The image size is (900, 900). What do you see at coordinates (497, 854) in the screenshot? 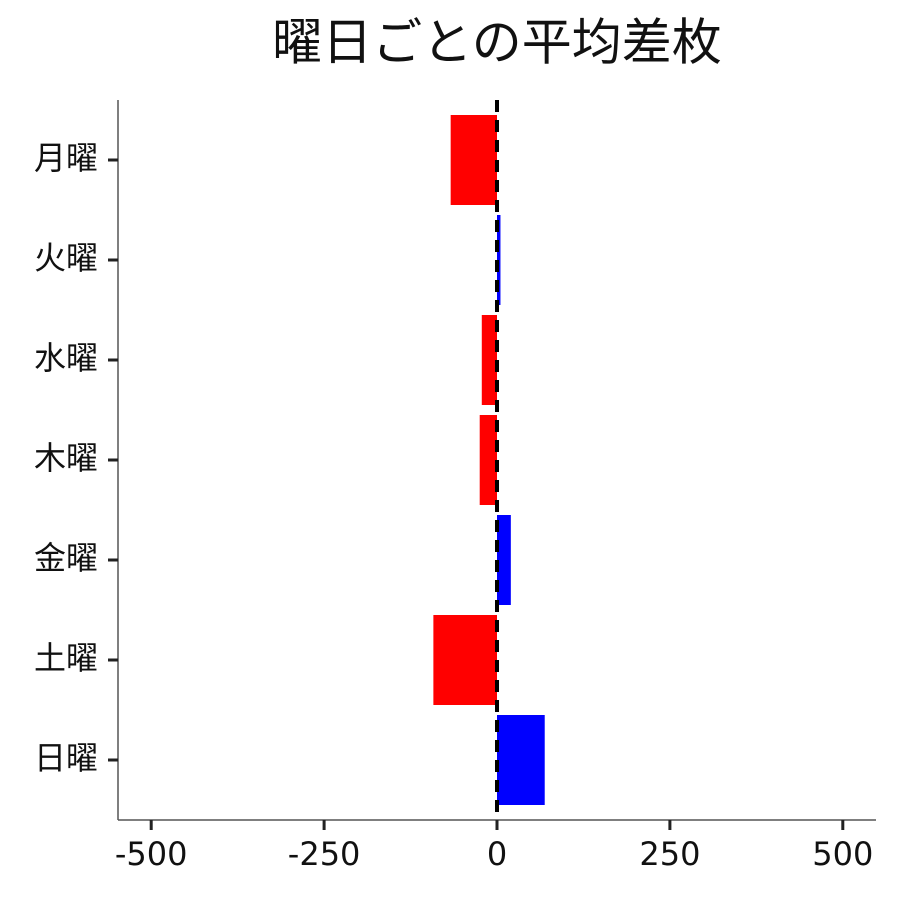
I see `x-tick-label: 0` at bounding box center [497, 854].